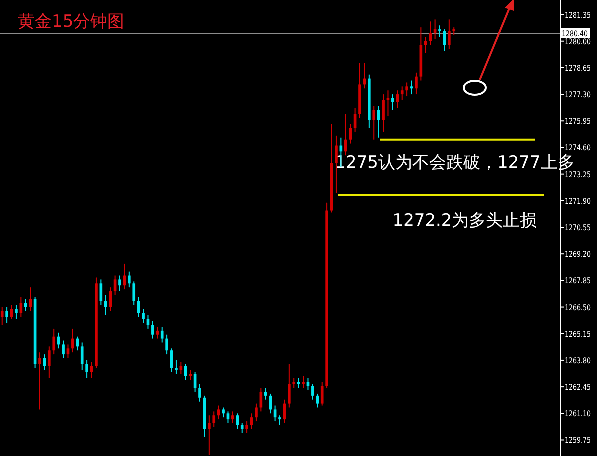  I want to click on y-tick-label: 1263.80, so click(581, 361).